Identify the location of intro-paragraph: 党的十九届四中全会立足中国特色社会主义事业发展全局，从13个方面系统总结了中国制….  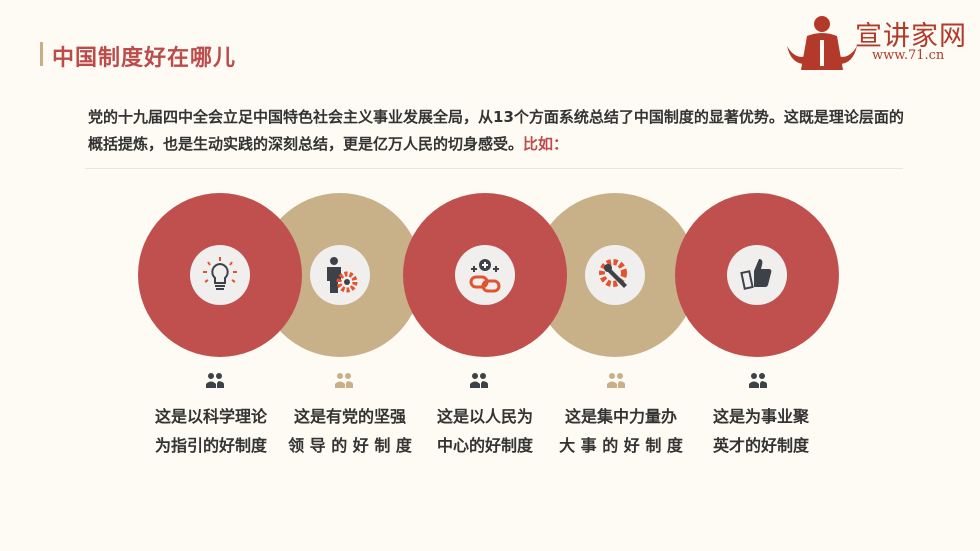
(496, 130).